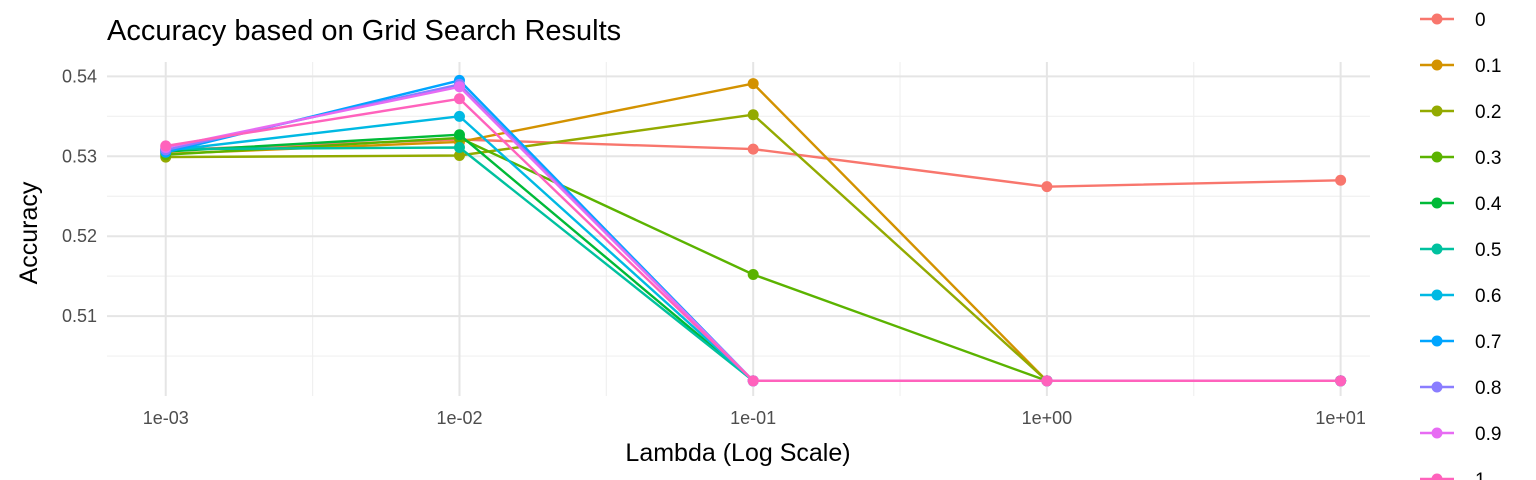  I want to click on x-axis-title: Lambda (Log Scale), so click(737, 453).